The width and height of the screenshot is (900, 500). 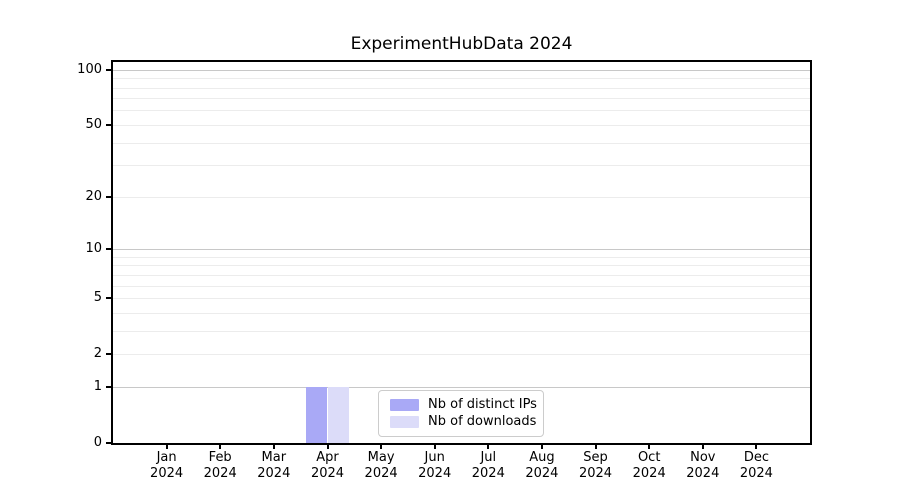 What do you see at coordinates (220, 457) in the screenshot?
I see `month-label: Feb` at bounding box center [220, 457].